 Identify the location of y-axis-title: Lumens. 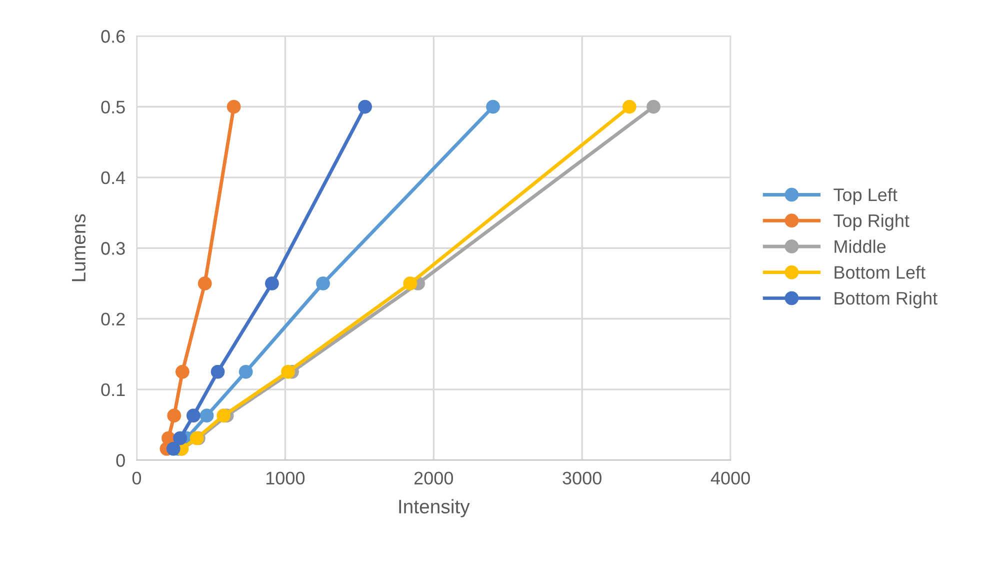
(79, 248).